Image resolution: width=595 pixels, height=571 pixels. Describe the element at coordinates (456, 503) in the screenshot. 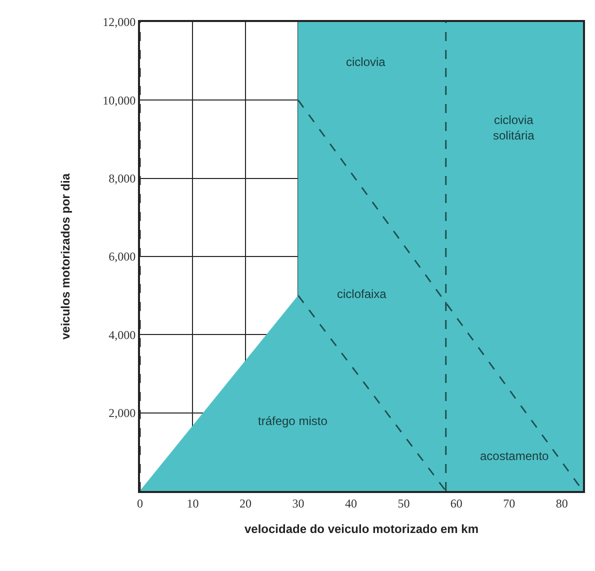

I see `x-tick-label: 60` at that location.